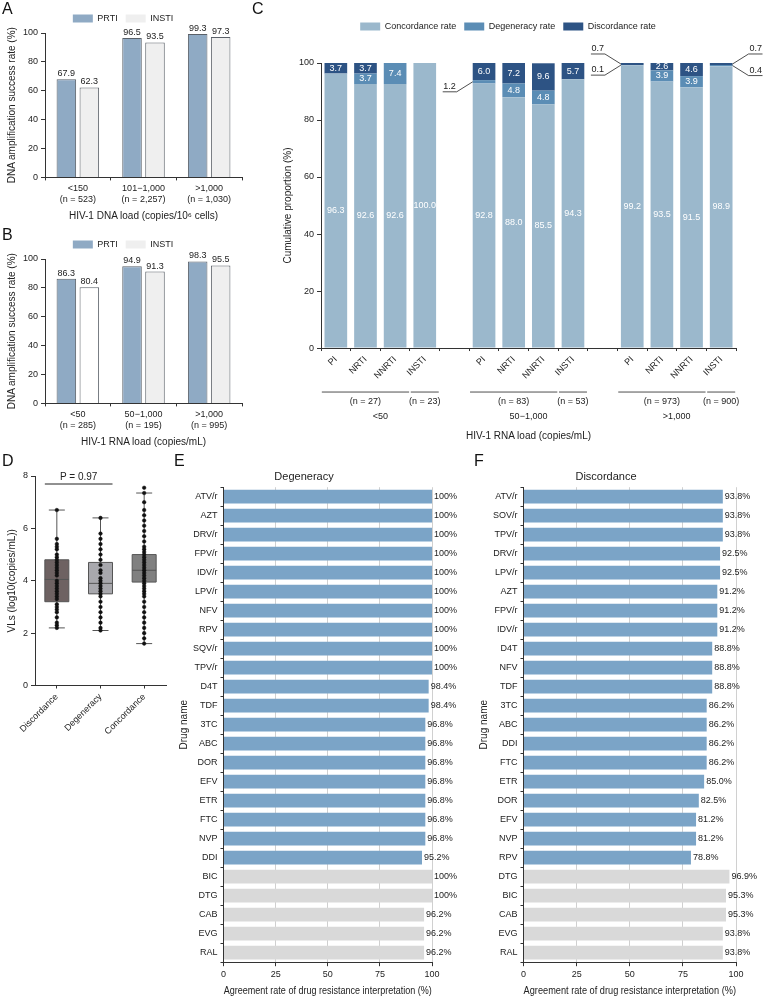  I want to click on x-tick-label: 25, so click(275, 974).